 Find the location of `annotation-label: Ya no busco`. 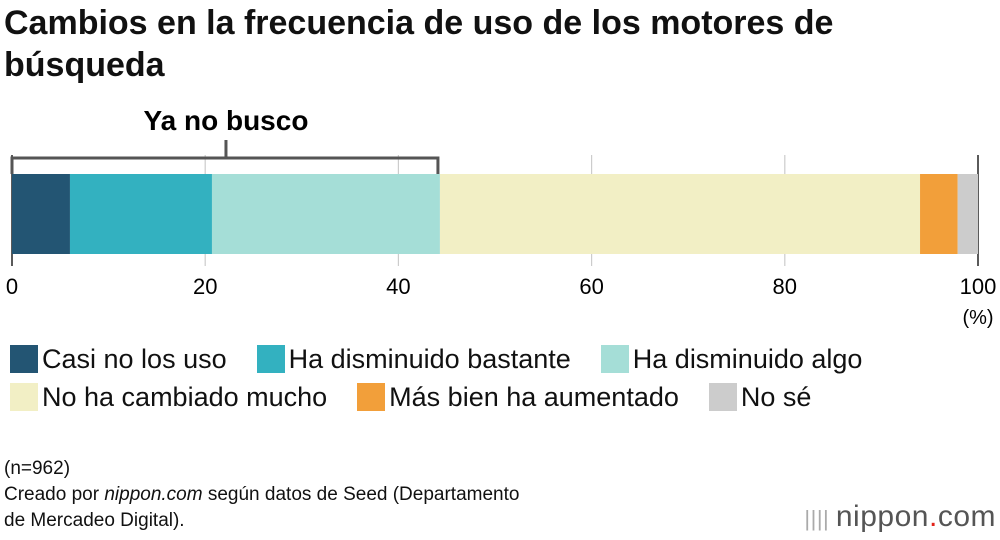

annotation-label: Ya no busco is located at coordinates (226, 120).